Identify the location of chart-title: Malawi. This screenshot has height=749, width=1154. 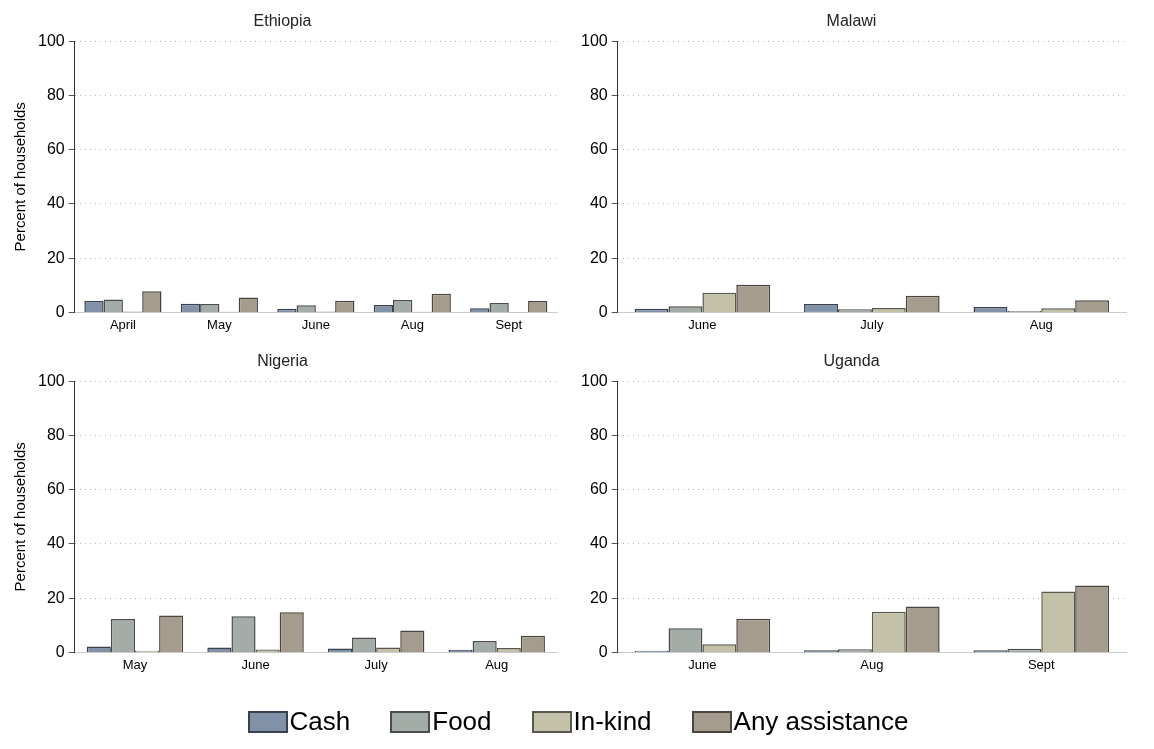
(851, 21).